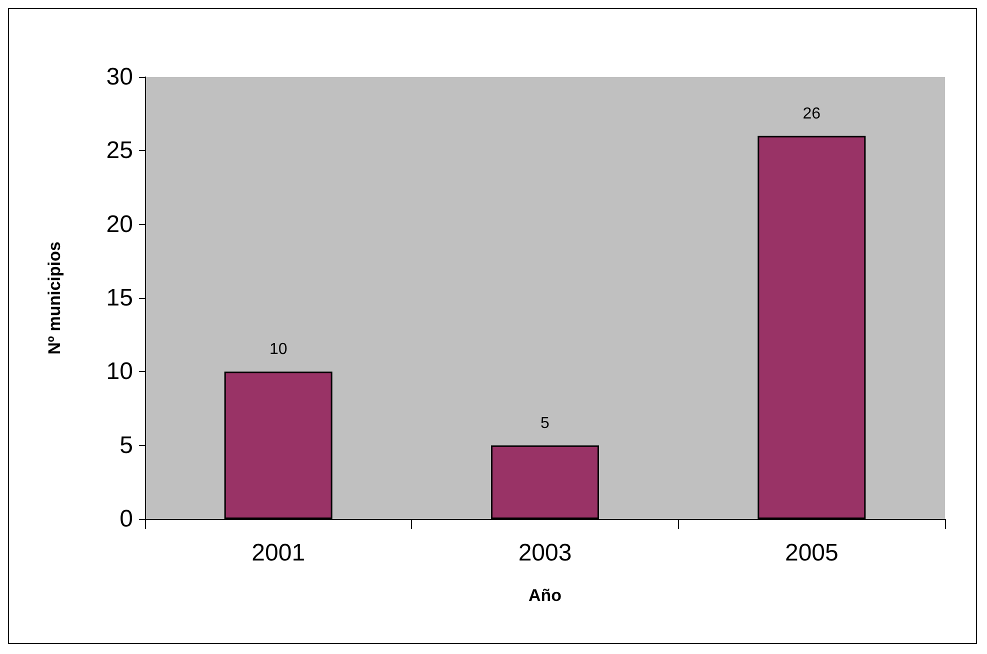  Describe the element at coordinates (126, 519) in the screenshot. I see `y-tick-label: 0` at that location.